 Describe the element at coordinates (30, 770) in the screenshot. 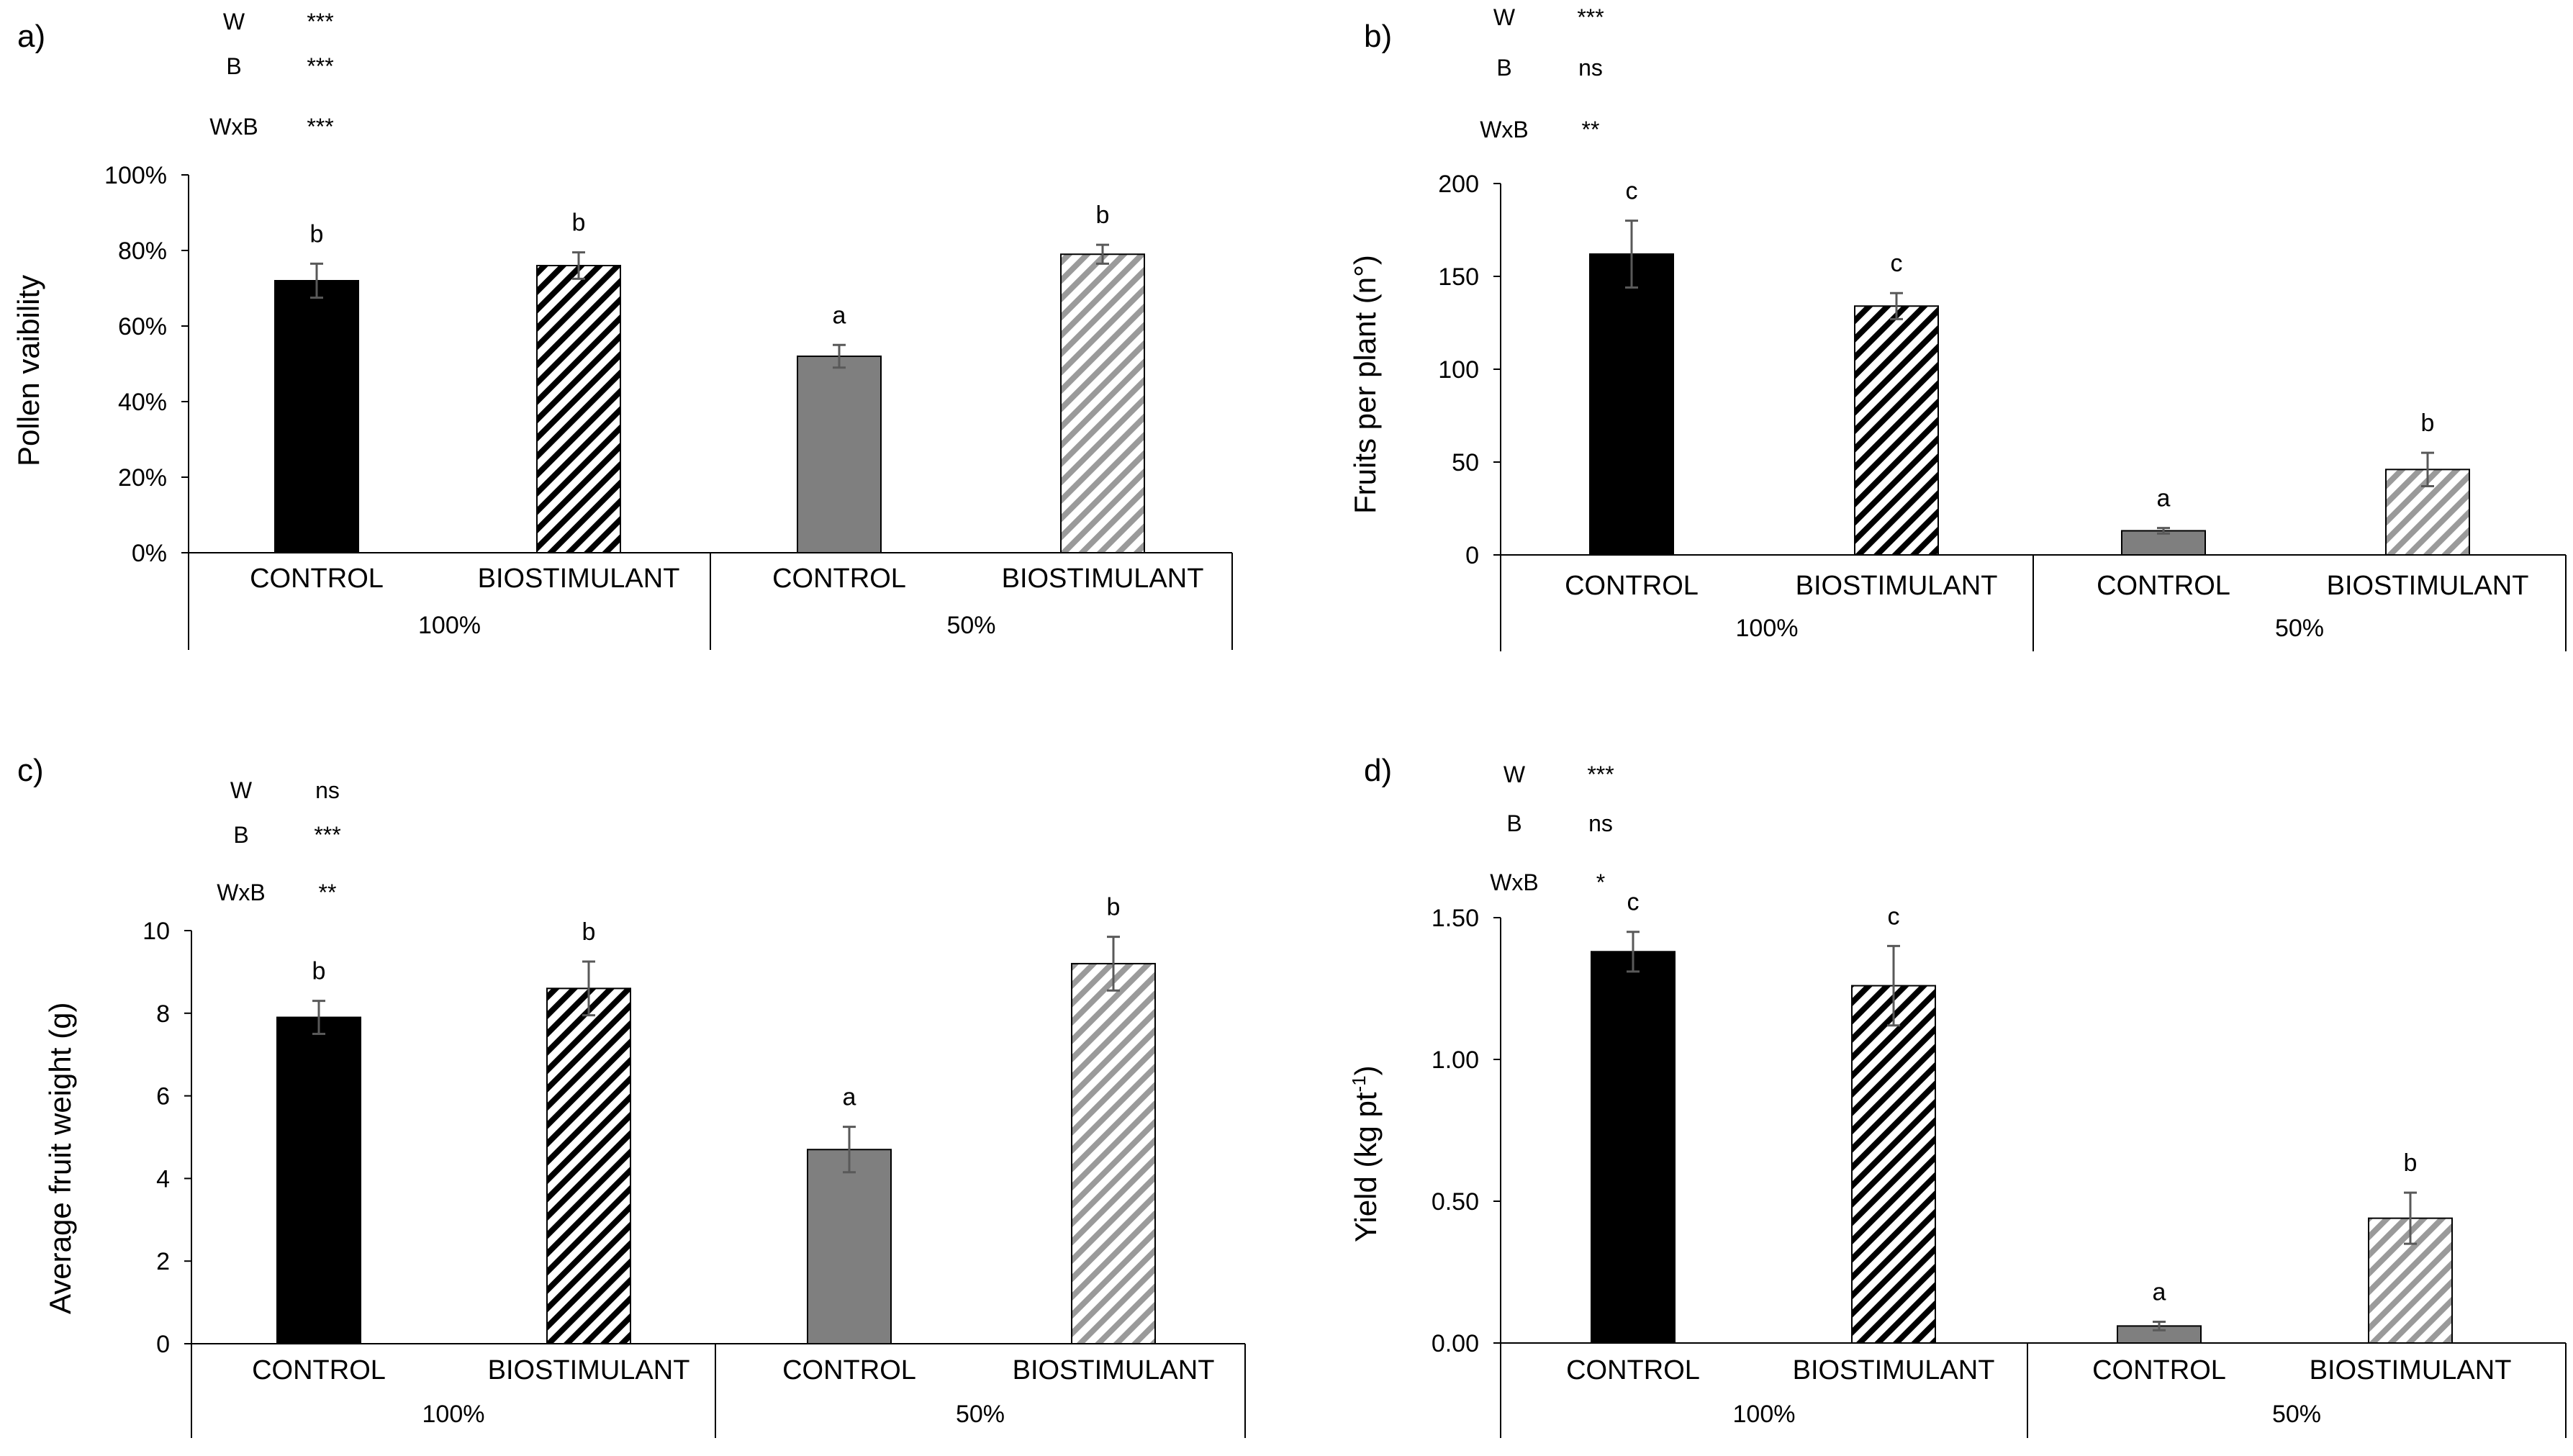

I see `panel-label: c)` at that location.